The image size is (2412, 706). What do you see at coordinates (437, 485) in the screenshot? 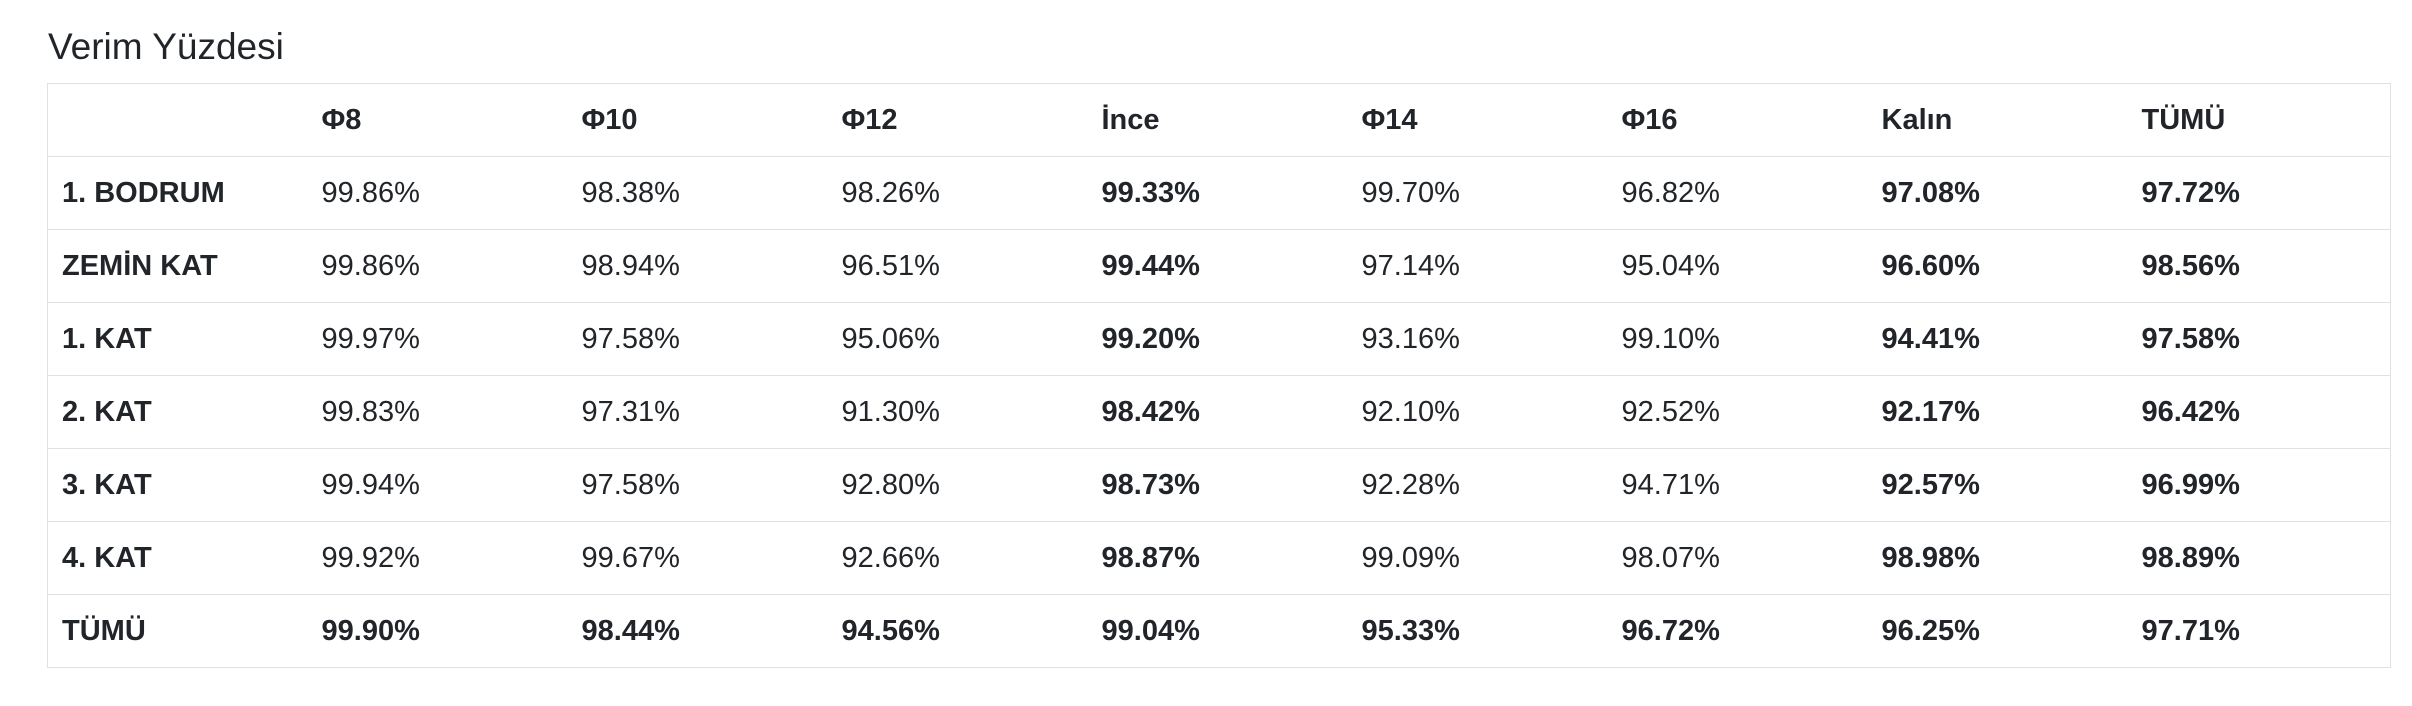
I see `table-cell: 99.94%` at bounding box center [437, 485].